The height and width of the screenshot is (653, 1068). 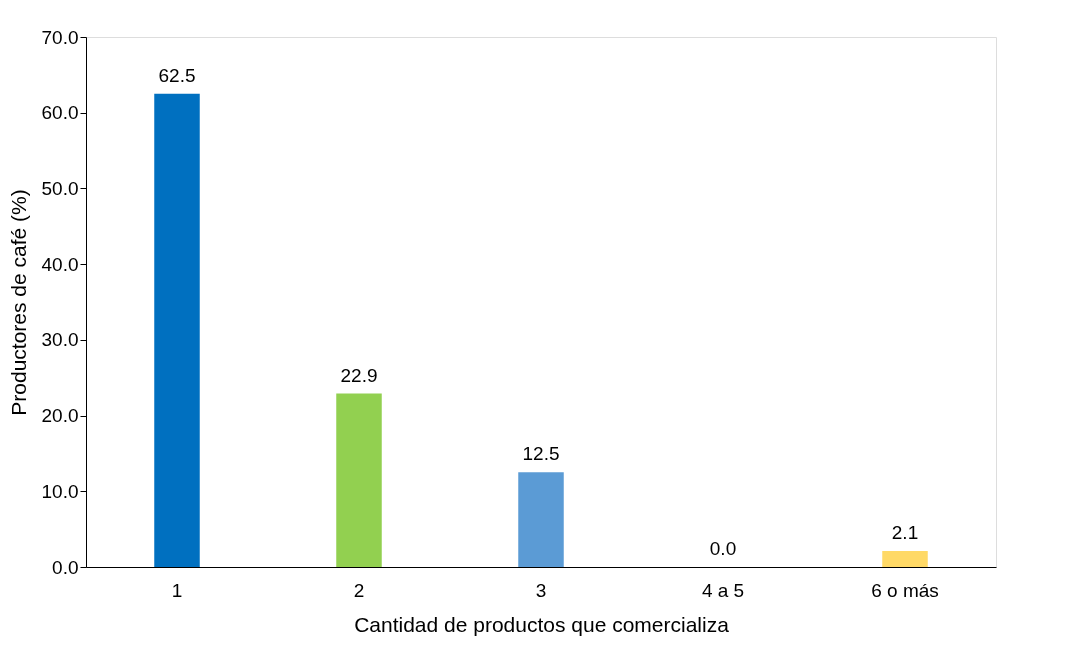 I want to click on y-tick-label: 40.0, so click(x=60, y=264).